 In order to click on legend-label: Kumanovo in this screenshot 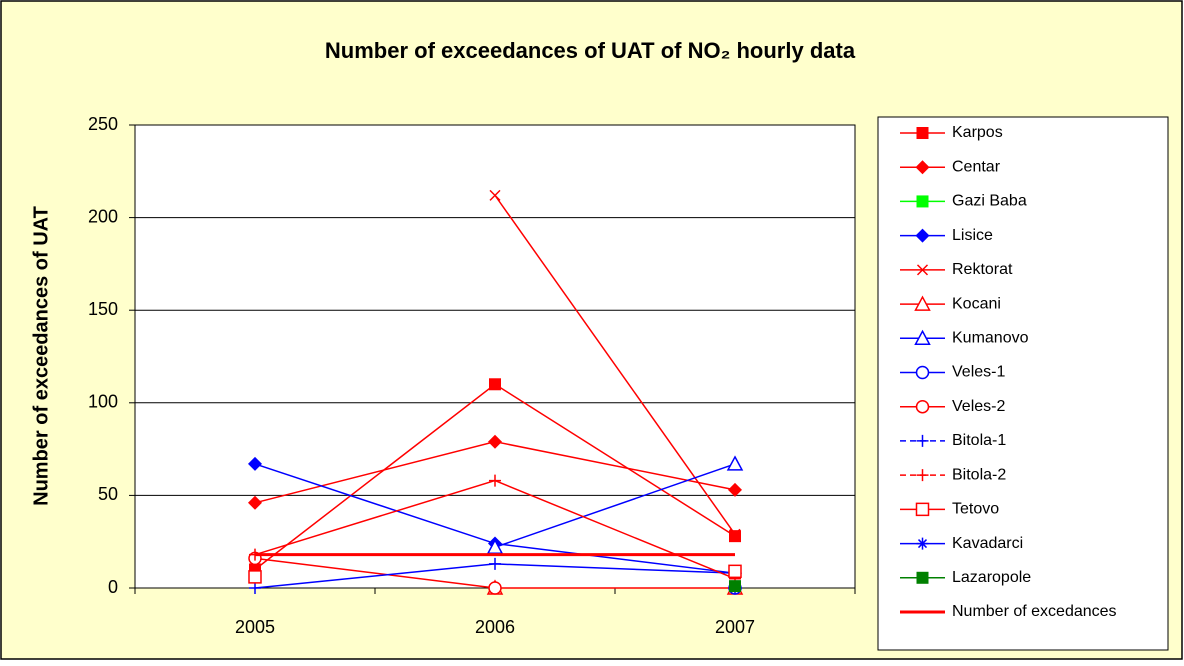, I will do `click(990, 338)`.